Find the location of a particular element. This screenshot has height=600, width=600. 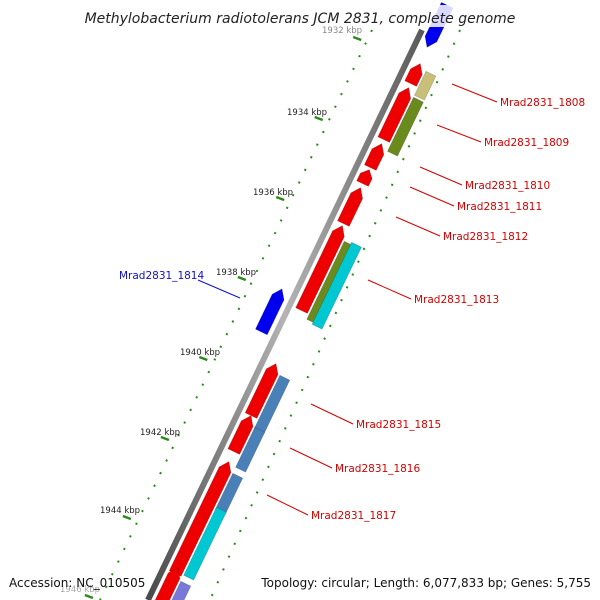

cog-box-khaki is located at coordinates (425, 85).